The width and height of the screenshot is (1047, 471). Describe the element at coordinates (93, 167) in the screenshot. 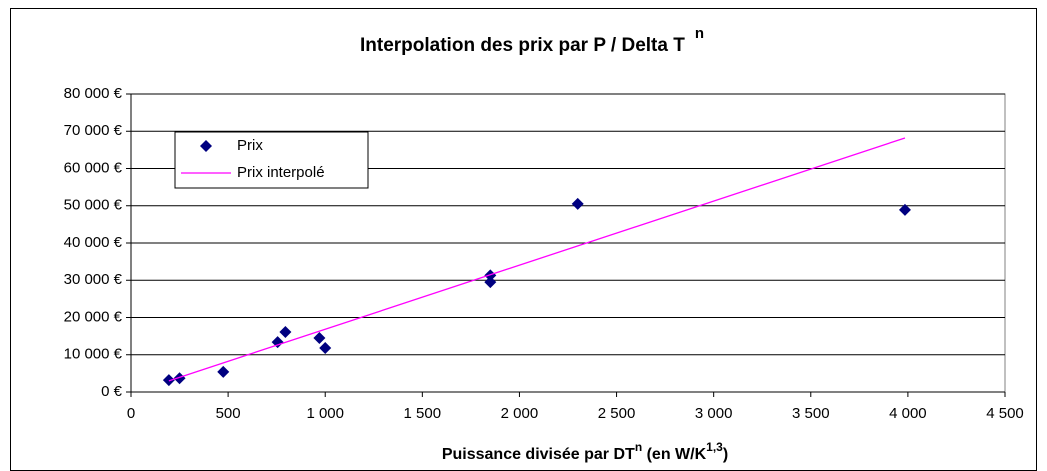

I see `y-tick-label: 60 000 €` at that location.